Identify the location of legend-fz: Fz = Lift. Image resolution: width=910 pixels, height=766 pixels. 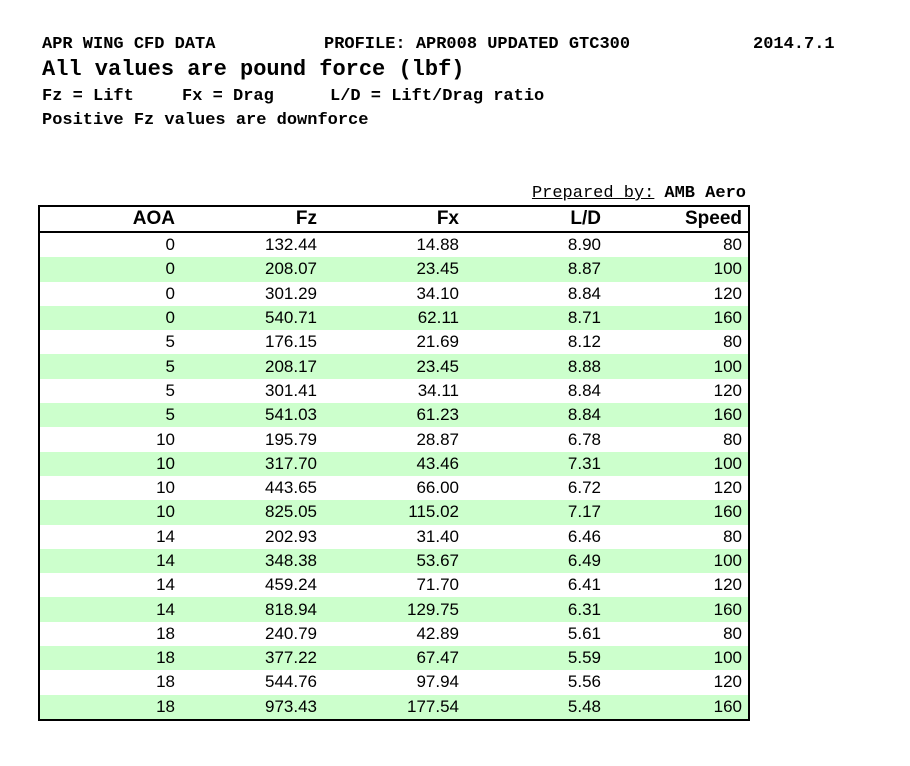
(88, 96).